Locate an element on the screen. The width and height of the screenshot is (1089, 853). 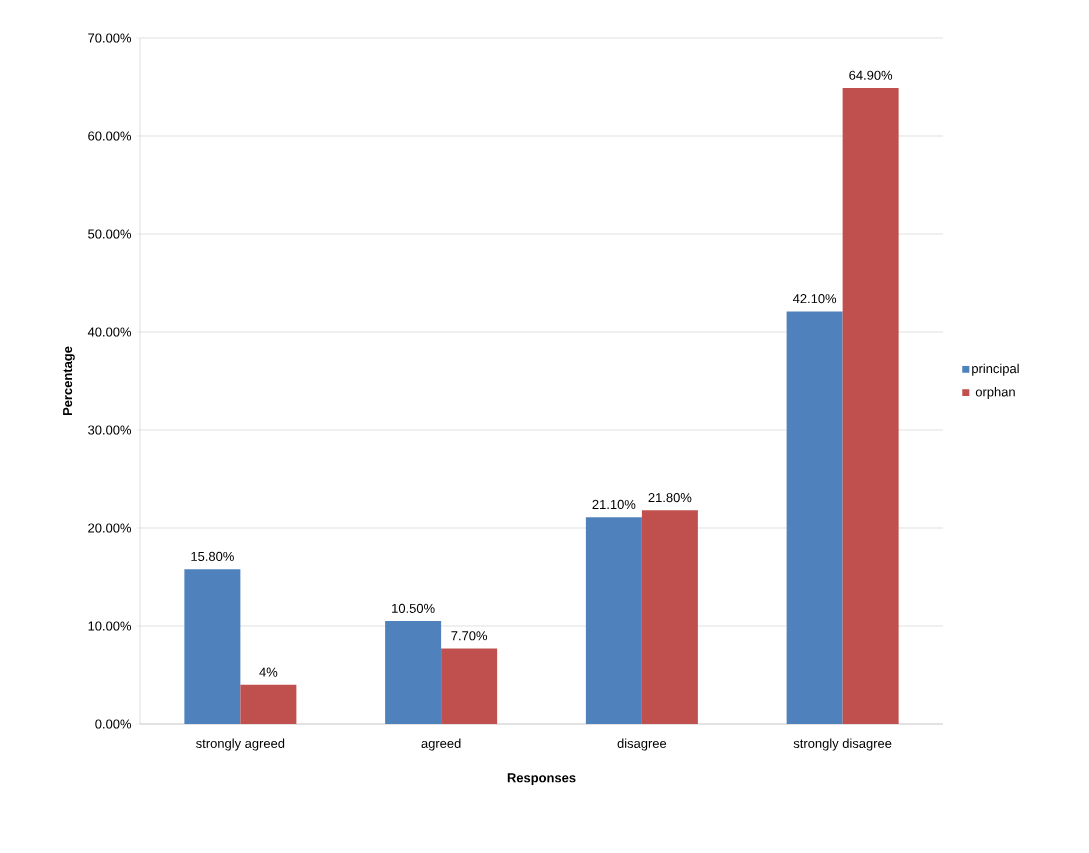
x-tick-label: strongly disagree is located at coordinates (842, 744).